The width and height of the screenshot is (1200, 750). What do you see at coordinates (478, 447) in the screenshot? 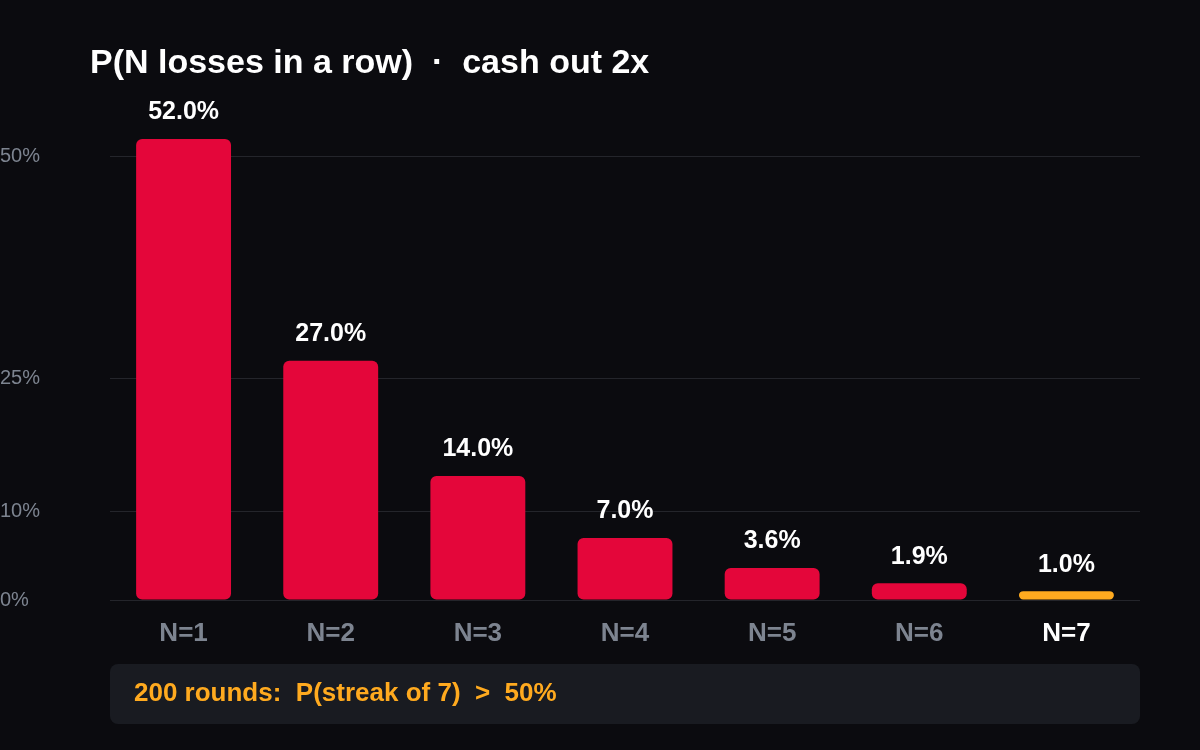
I see `data-label: 14.0%` at bounding box center [478, 447].